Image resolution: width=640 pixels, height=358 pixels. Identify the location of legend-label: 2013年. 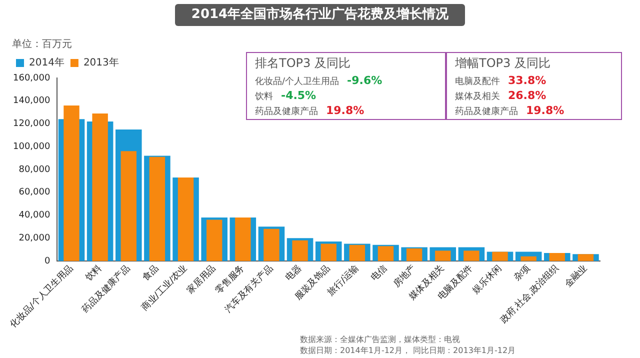
(101, 62).